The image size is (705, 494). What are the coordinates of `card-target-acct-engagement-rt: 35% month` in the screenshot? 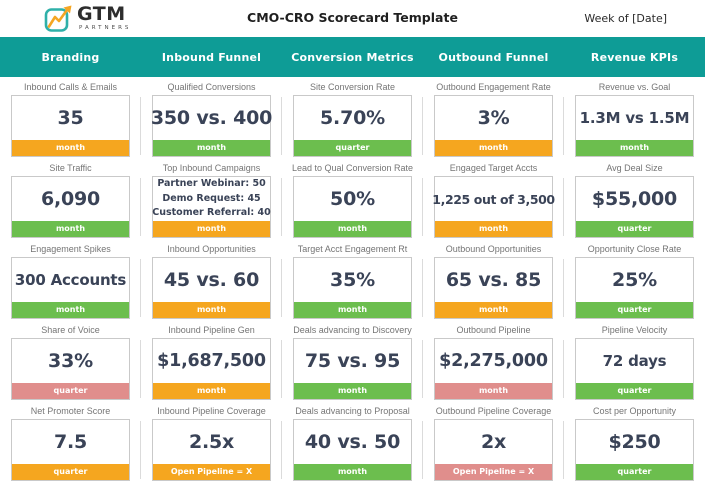 It's located at (352, 288).